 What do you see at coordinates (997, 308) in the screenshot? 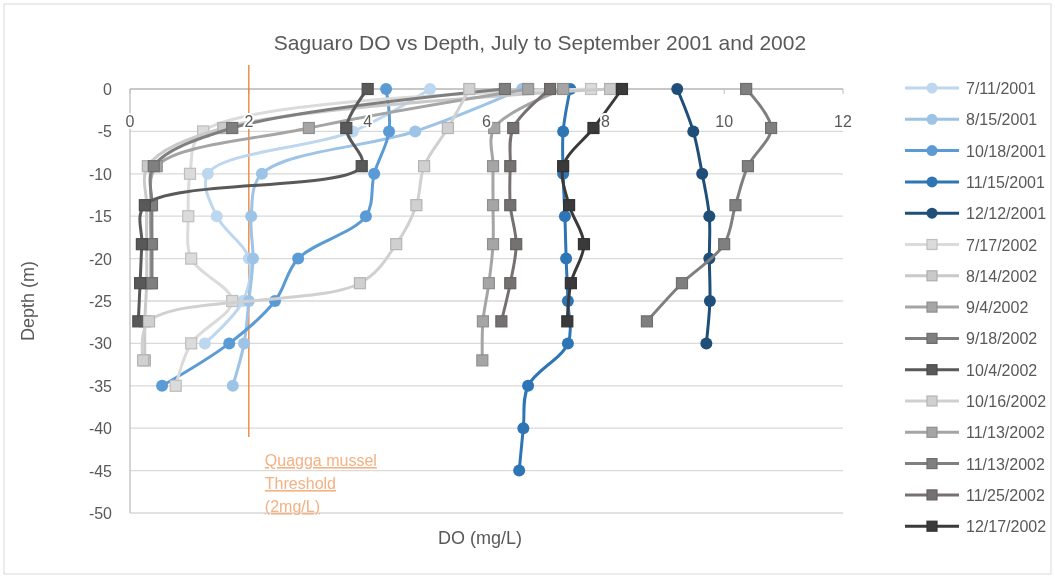
I see `legend-label: 9/4/2002` at bounding box center [997, 308].